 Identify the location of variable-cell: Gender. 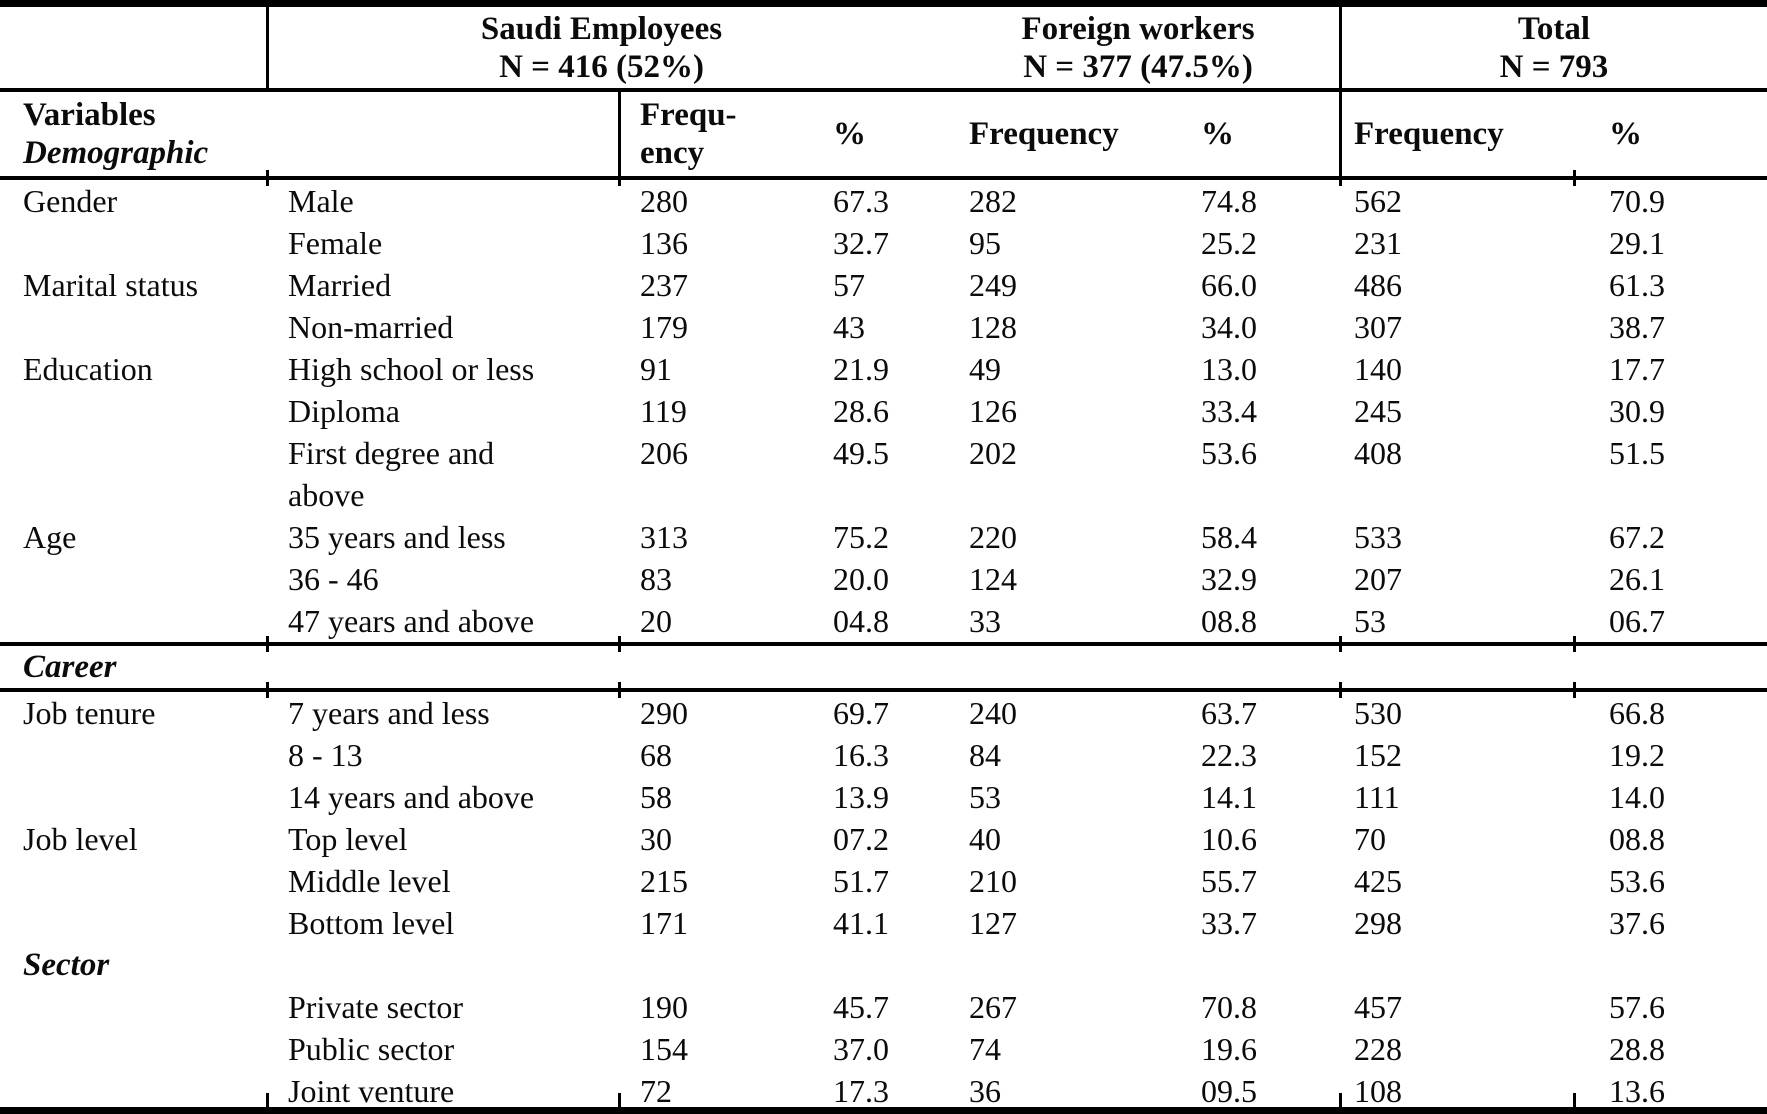
(70, 201).